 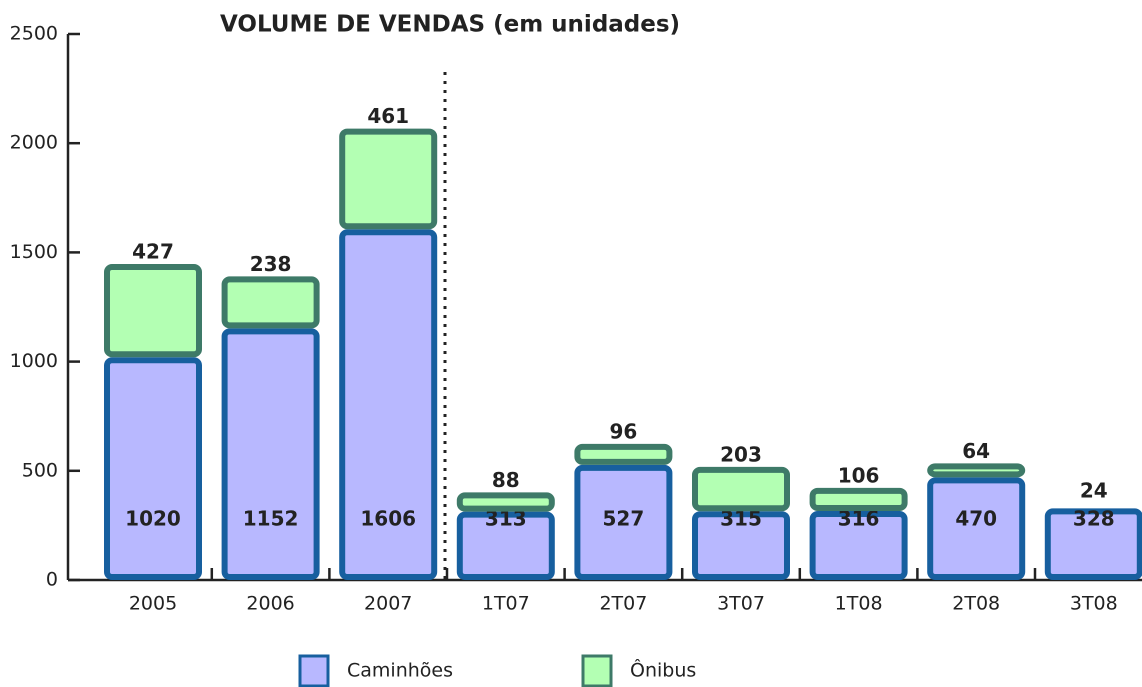 What do you see at coordinates (1094, 491) in the screenshot?
I see `value-label: 24` at bounding box center [1094, 491].